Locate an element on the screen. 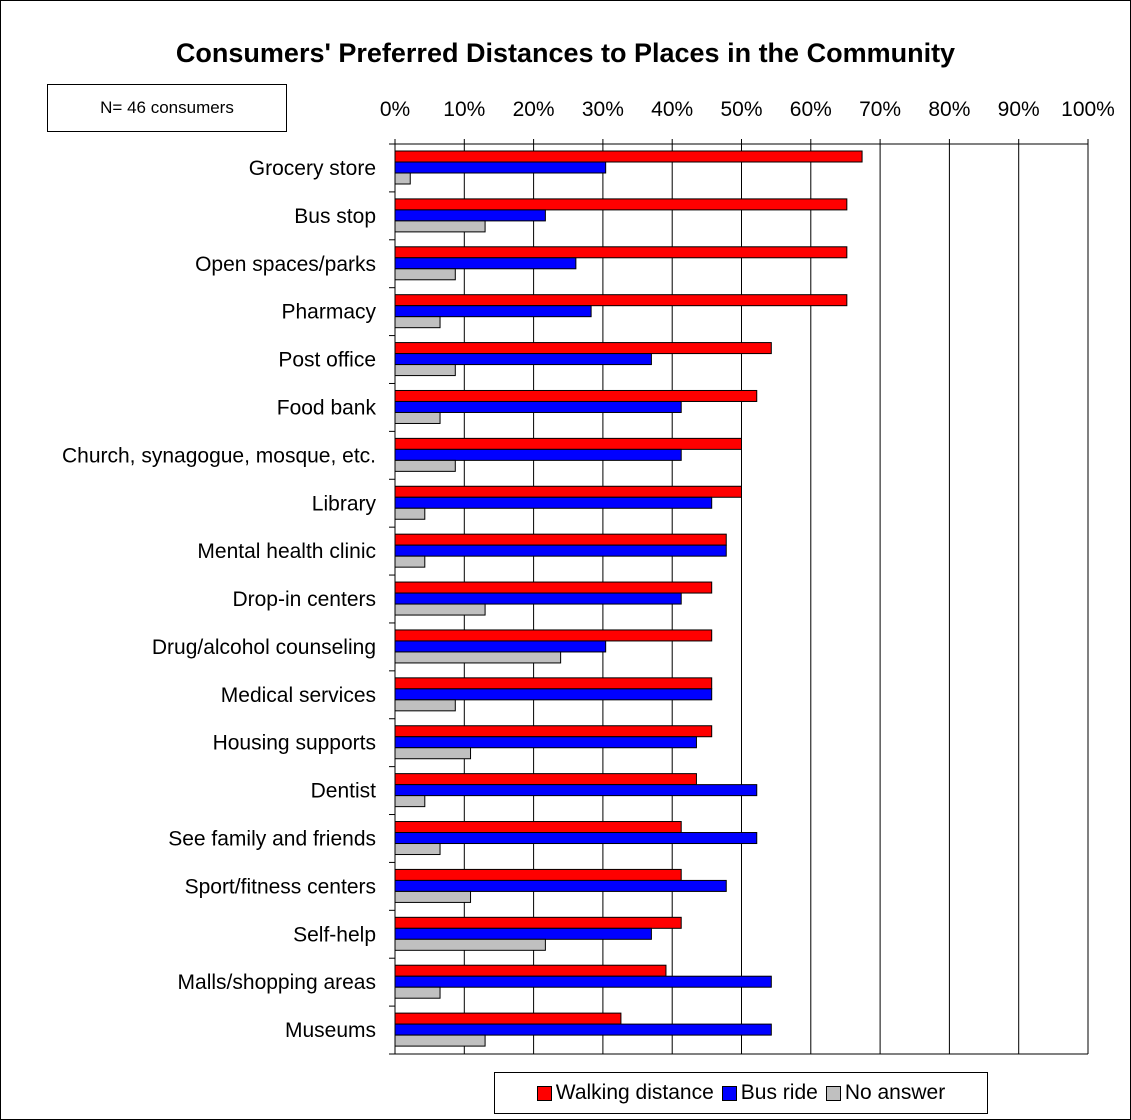 The height and width of the screenshot is (1120, 1131). category-label: Dentist is located at coordinates (344, 791).